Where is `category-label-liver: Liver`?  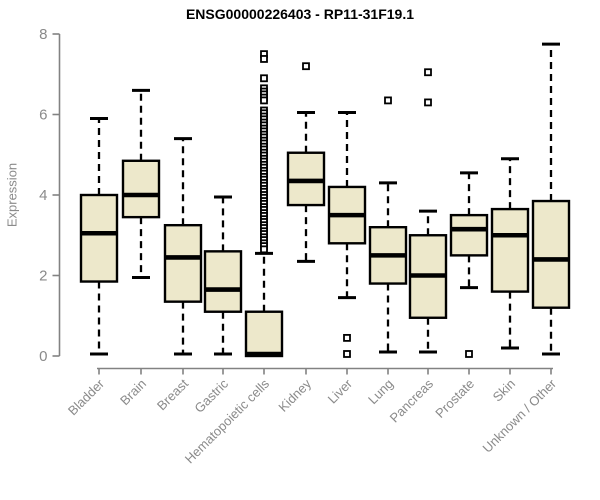
category-label-liver: Liver is located at coordinates (340, 391).